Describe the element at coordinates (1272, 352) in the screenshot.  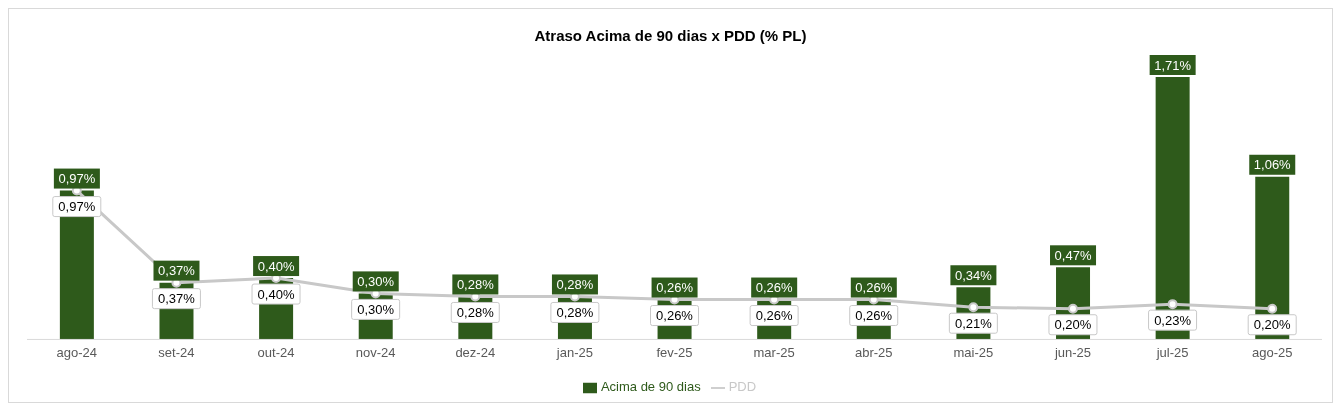
I see `x-tick-label: ago-25` at that location.